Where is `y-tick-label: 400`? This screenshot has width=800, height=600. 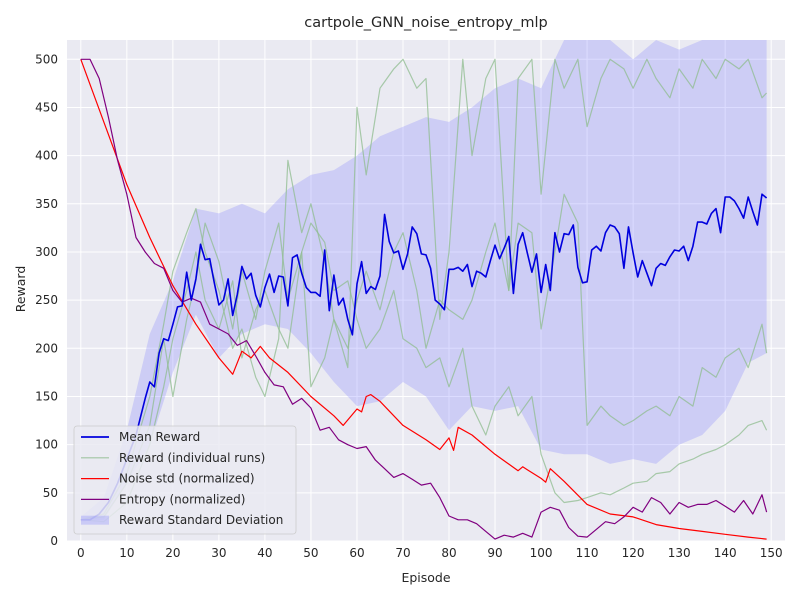 y-tick-label: 400 is located at coordinates (46, 156).